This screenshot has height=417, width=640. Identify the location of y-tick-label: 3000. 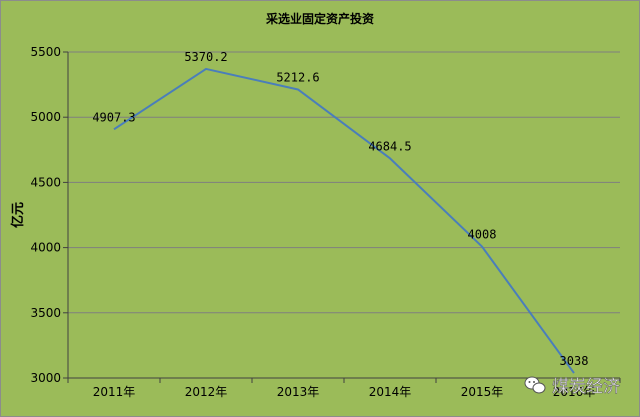
(45, 378).